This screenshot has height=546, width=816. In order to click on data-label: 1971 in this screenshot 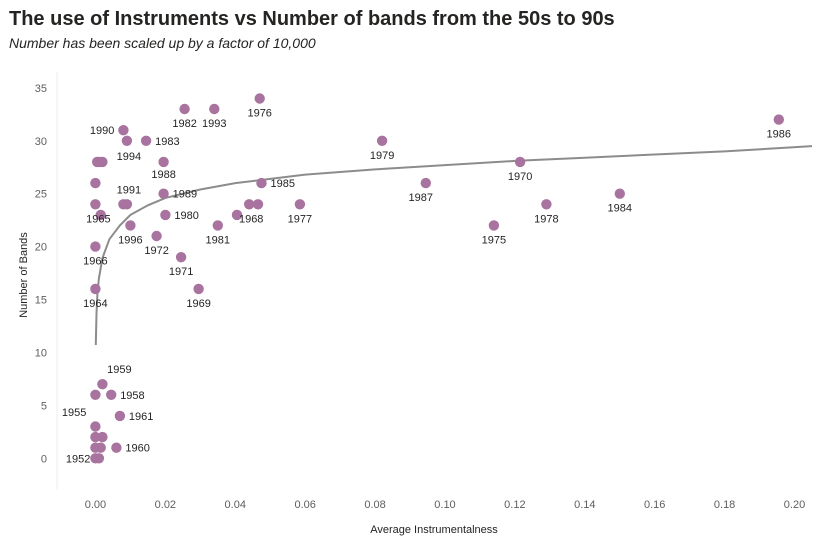, I will do `click(181, 272)`.